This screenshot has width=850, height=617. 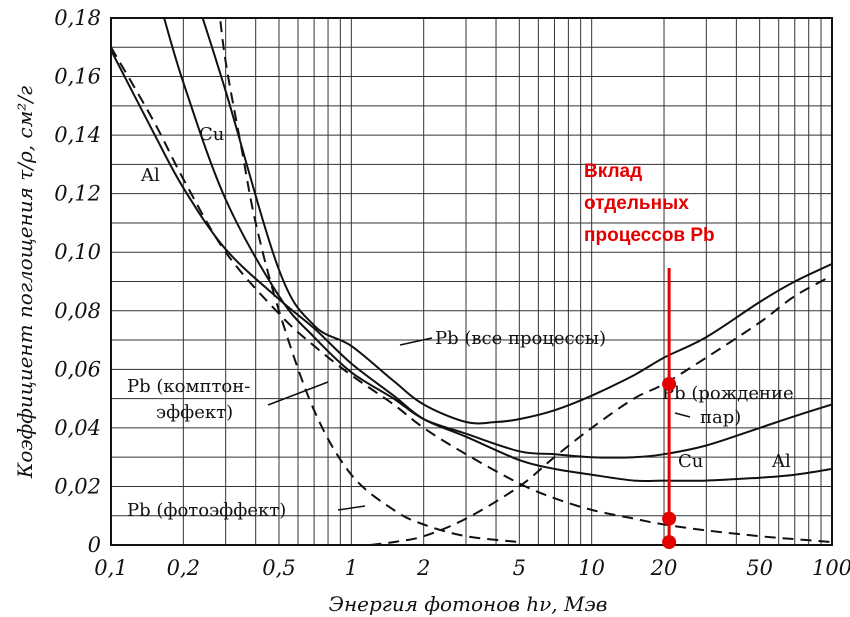 What do you see at coordinates (759, 568) in the screenshot?
I see `x-tick-label: 50` at bounding box center [759, 568].